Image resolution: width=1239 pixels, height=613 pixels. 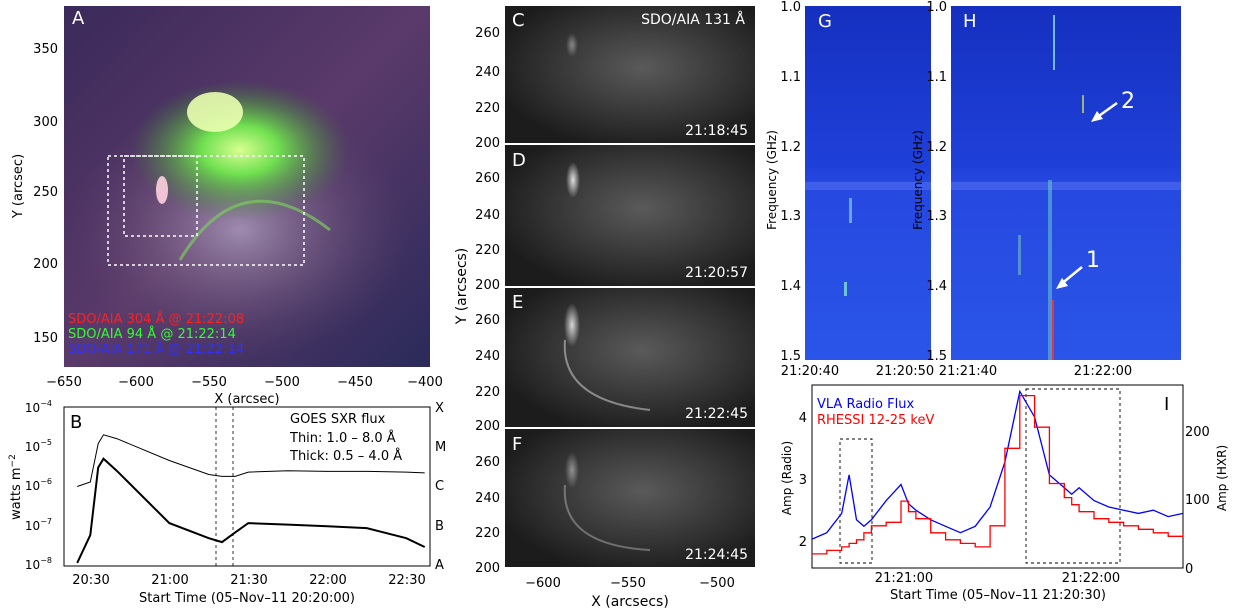 I want to click on panel-a-ylabel: Y (arcsec), so click(x=18, y=186).